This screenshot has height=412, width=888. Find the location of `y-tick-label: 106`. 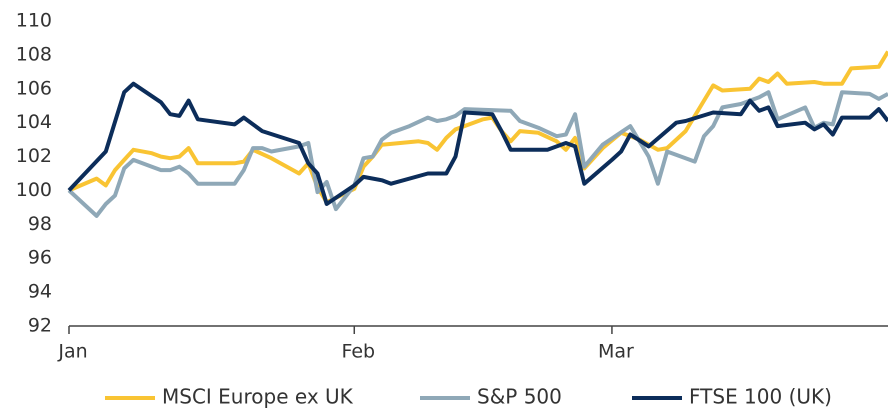

y-tick-label: 106 is located at coordinates (34, 88).